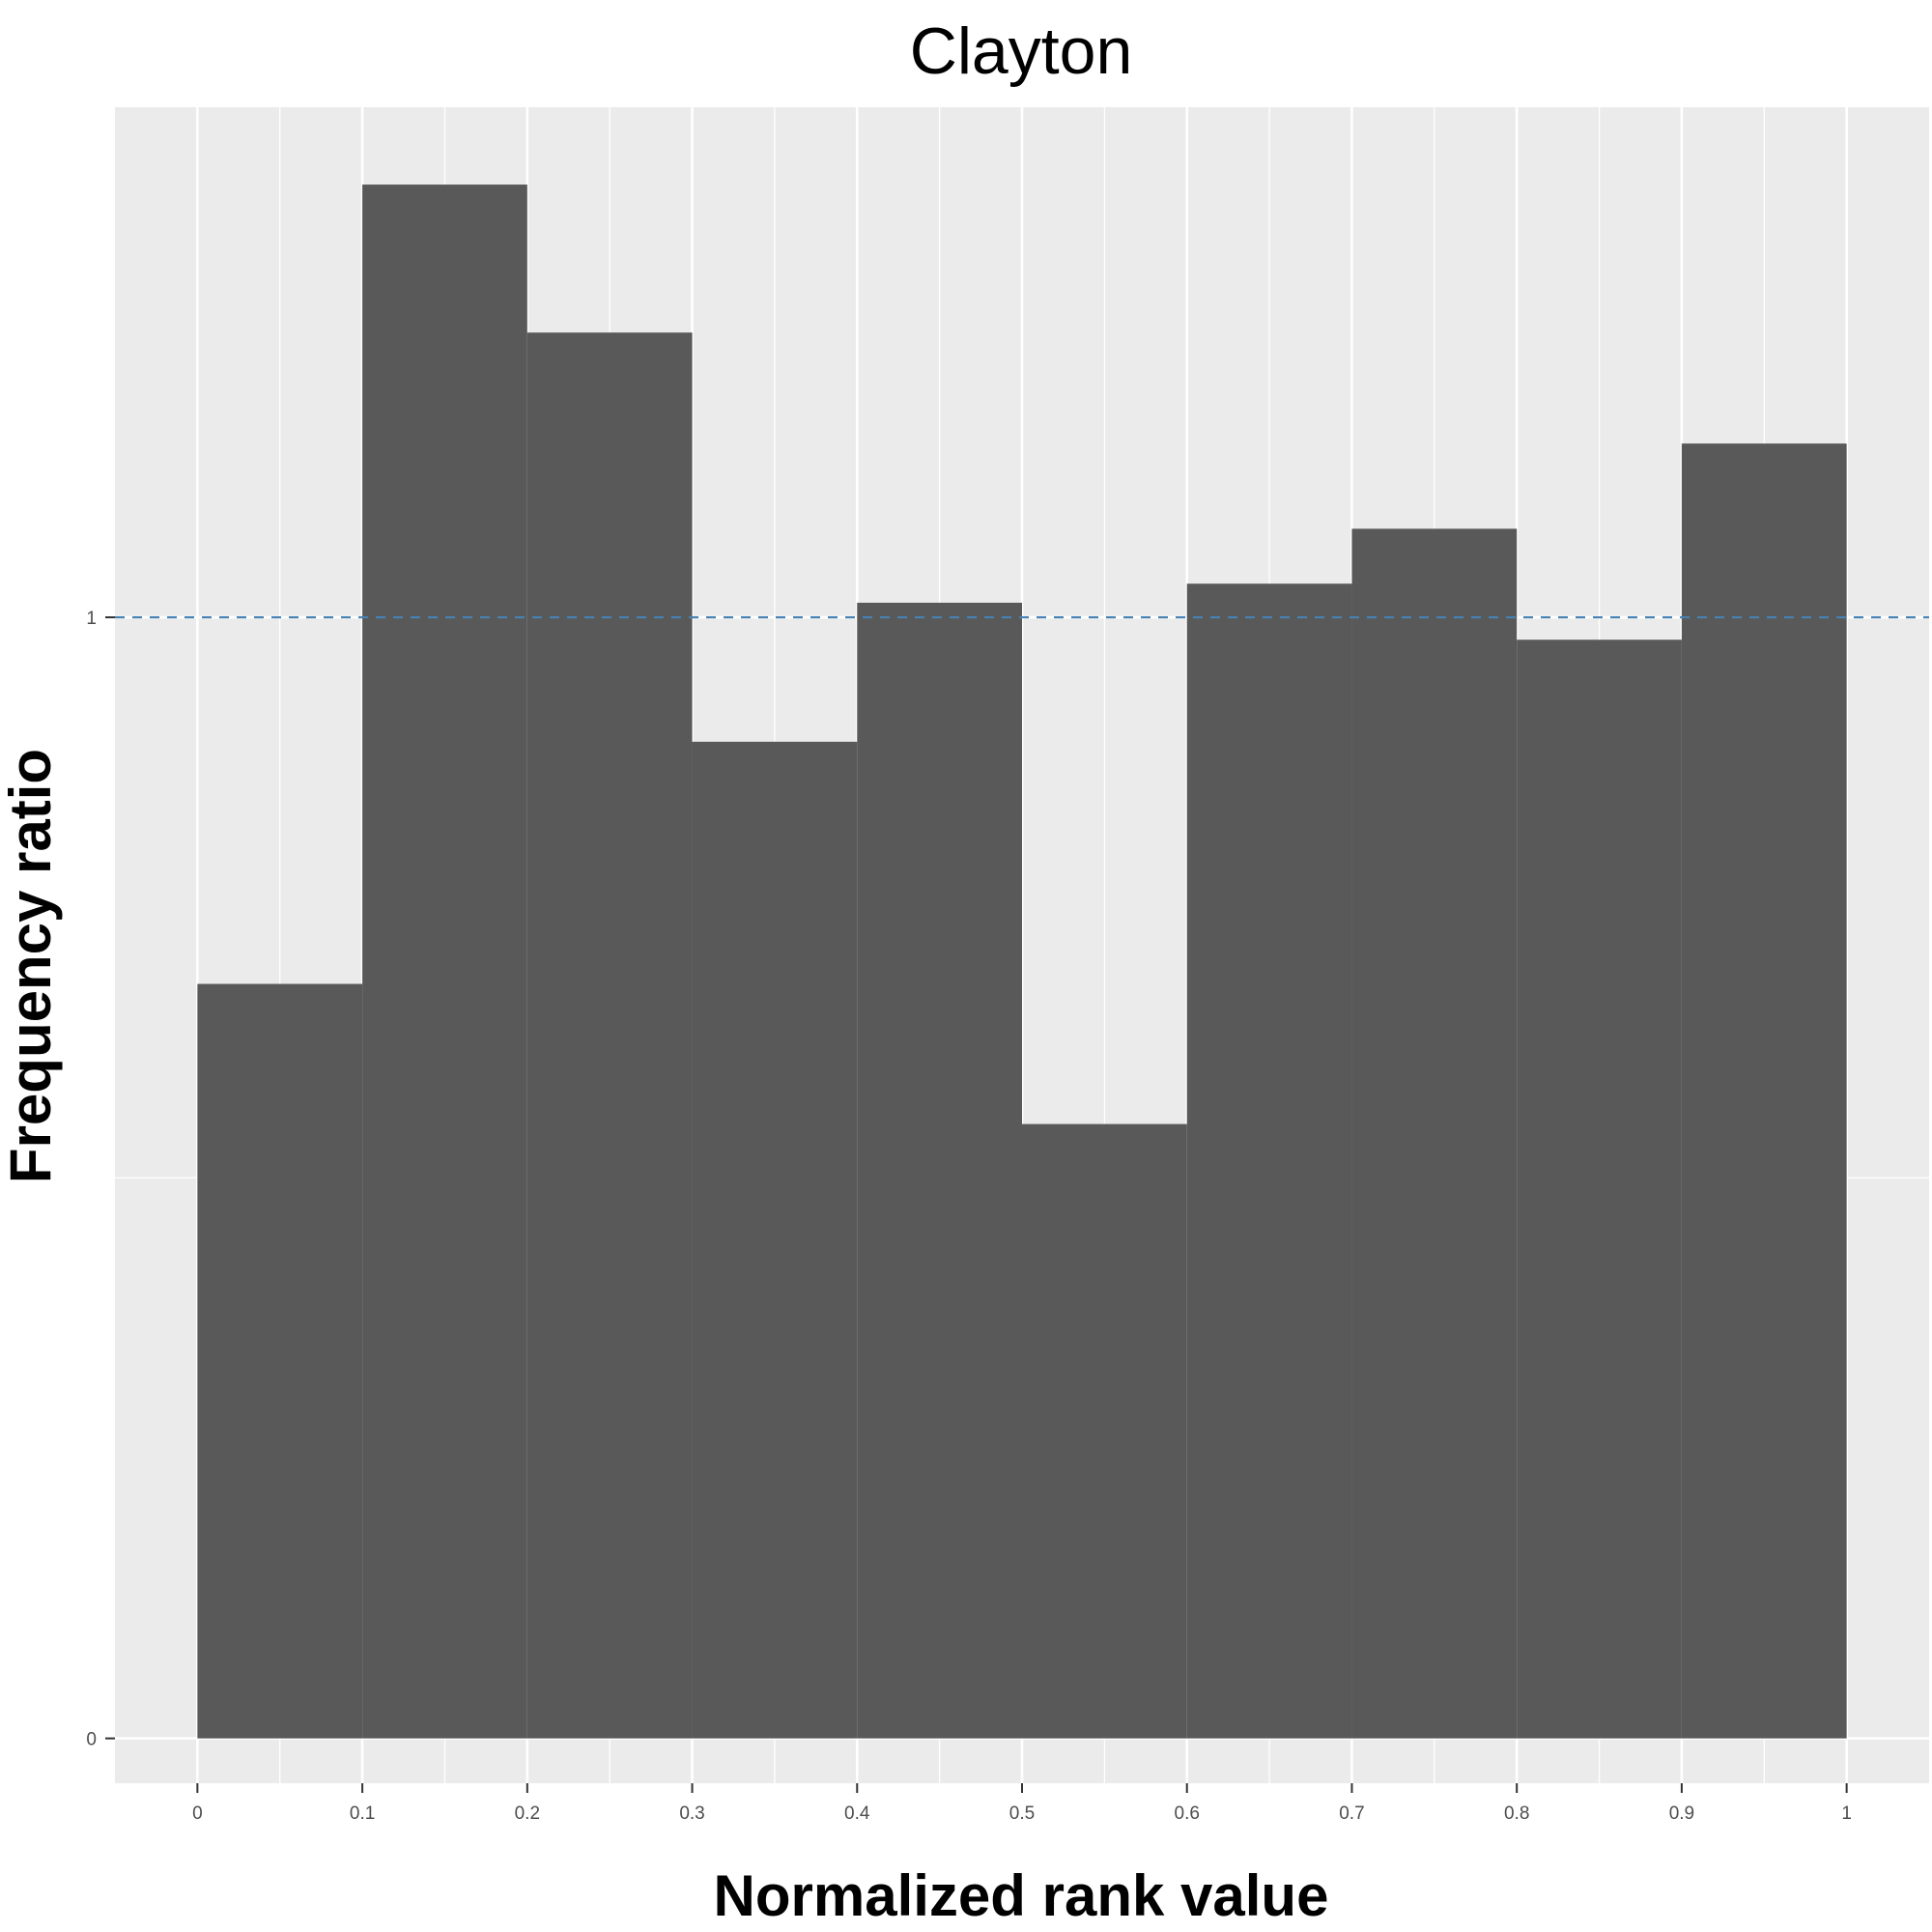  What do you see at coordinates (91, 1740) in the screenshot?
I see `y-tick-label-0: 0` at bounding box center [91, 1740].